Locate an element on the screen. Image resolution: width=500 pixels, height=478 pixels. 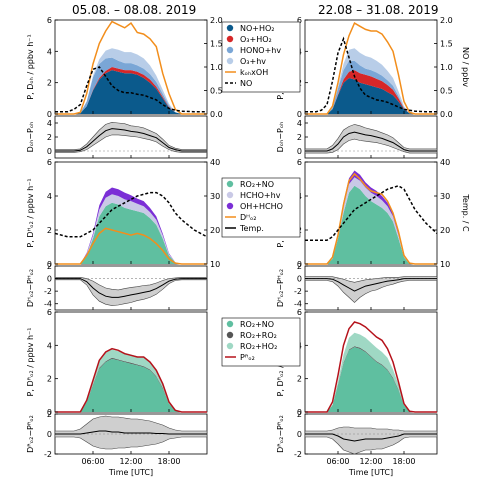
legend-p5-box is located at coordinates (261, 342).